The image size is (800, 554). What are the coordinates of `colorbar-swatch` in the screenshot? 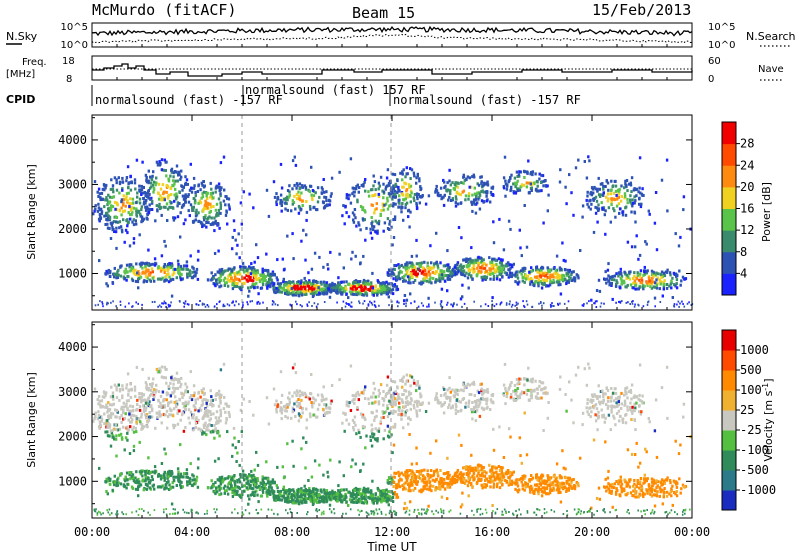 It's located at (729, 176).